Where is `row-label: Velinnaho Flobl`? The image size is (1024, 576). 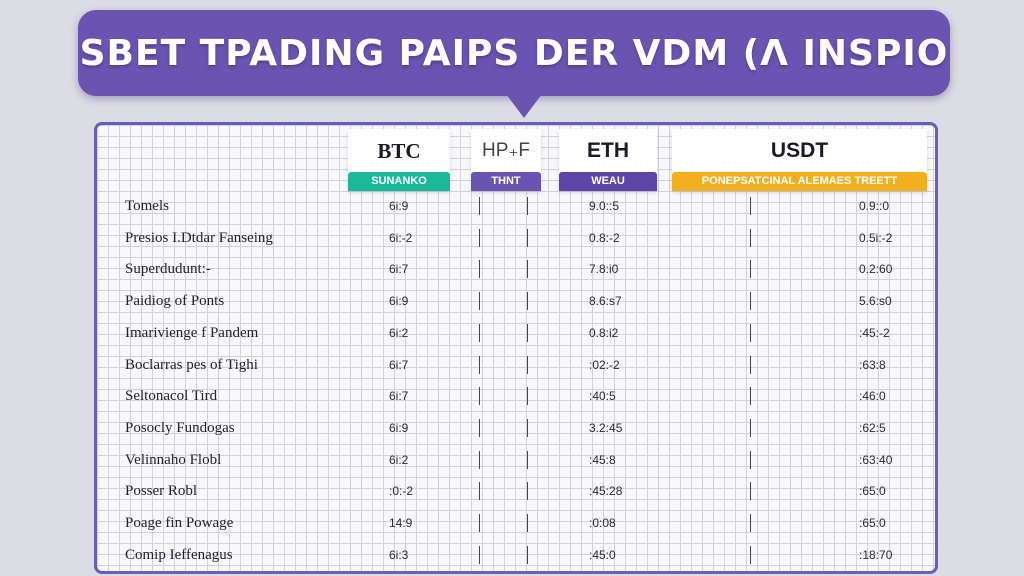
row-label: Velinnaho Flobl is located at coordinates (173, 459).